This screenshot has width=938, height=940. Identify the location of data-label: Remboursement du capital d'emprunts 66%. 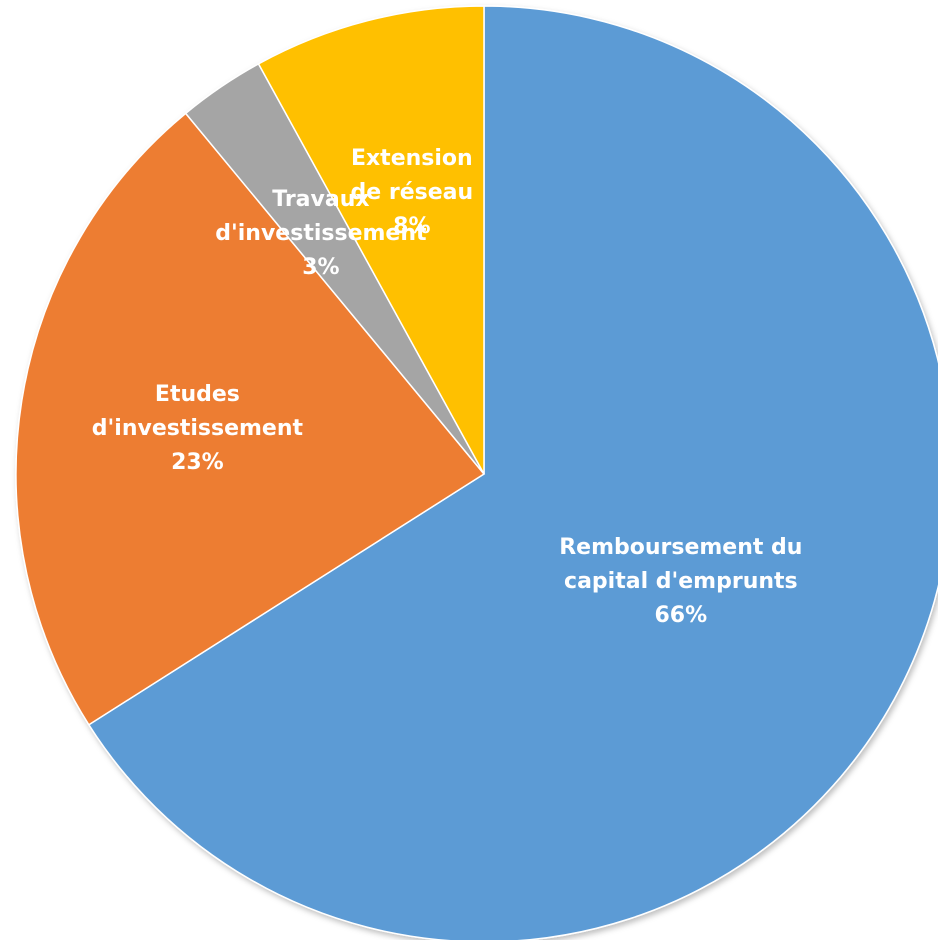
(680, 582).